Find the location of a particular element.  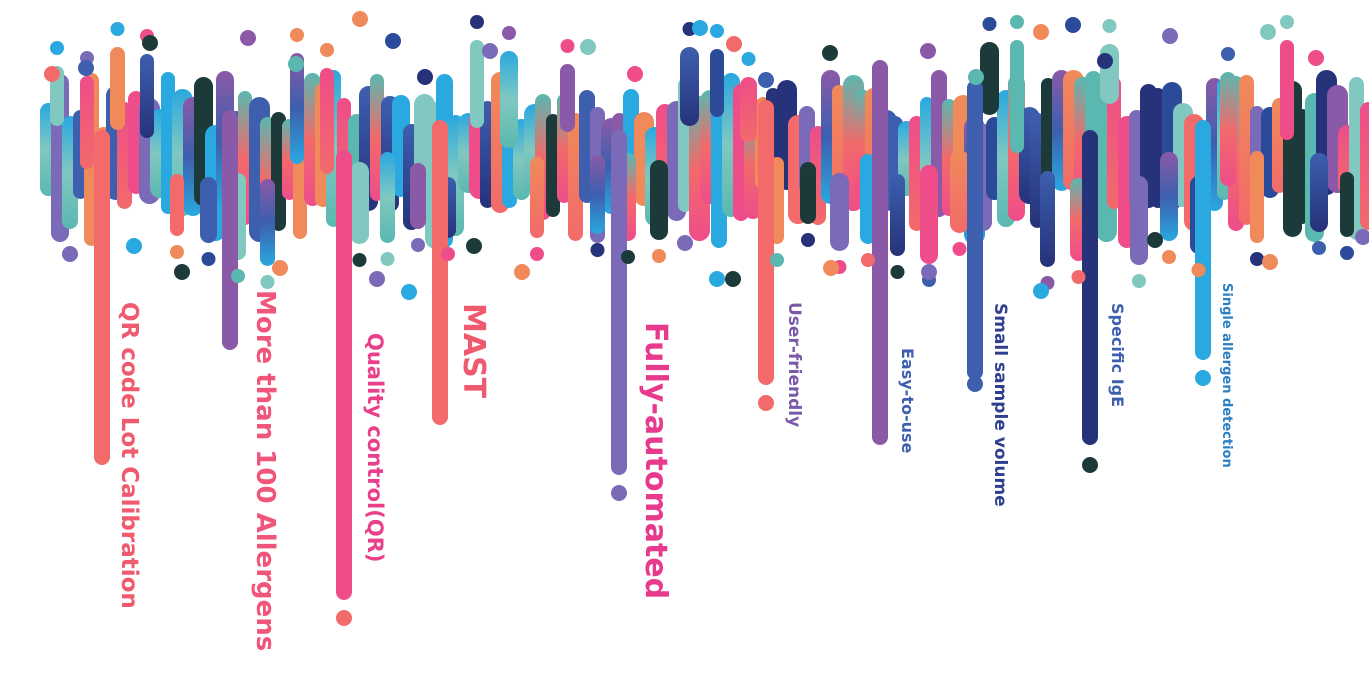

feature-label-quality-control: Quality control(QR) is located at coordinates (375, 448).